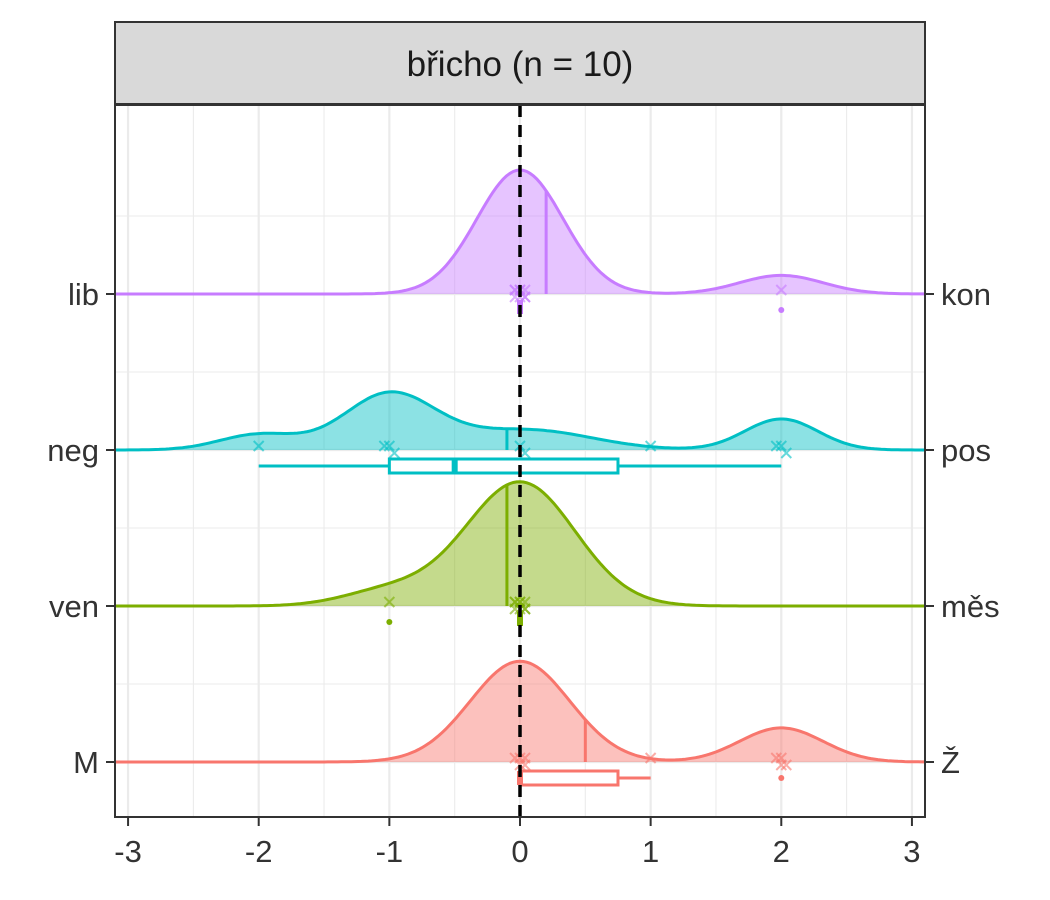  Describe the element at coordinates (966, 294) in the screenshot. I see `y-label-right: kon` at that location.